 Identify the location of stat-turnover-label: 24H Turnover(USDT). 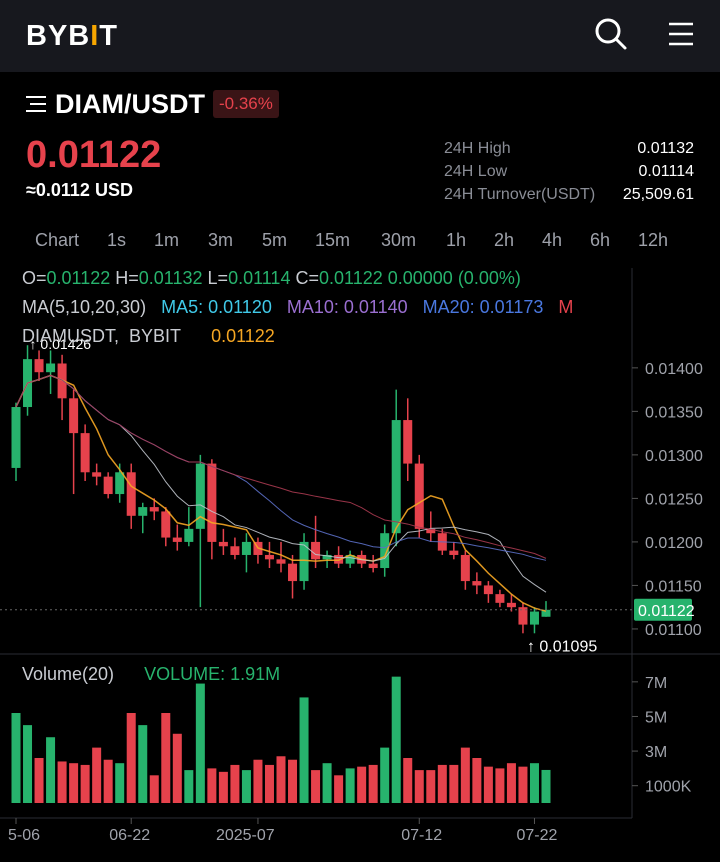
(520, 194).